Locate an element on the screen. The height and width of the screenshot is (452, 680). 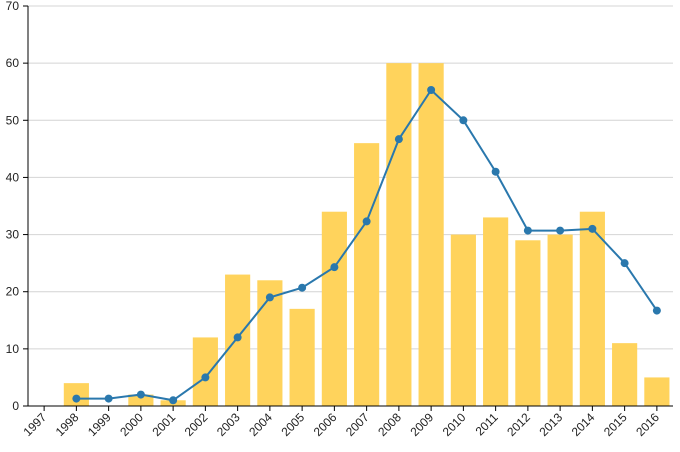
line-point-1998 is located at coordinates (76, 398).